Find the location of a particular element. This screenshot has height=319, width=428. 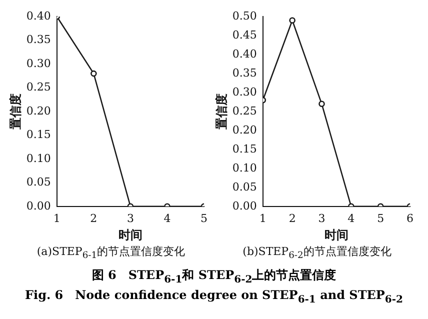

caption: Fig. 6 Node confidence degree on STEP$_{6-1}$ and STEP$_{6-2}$ is located at coordinates (214, 295).